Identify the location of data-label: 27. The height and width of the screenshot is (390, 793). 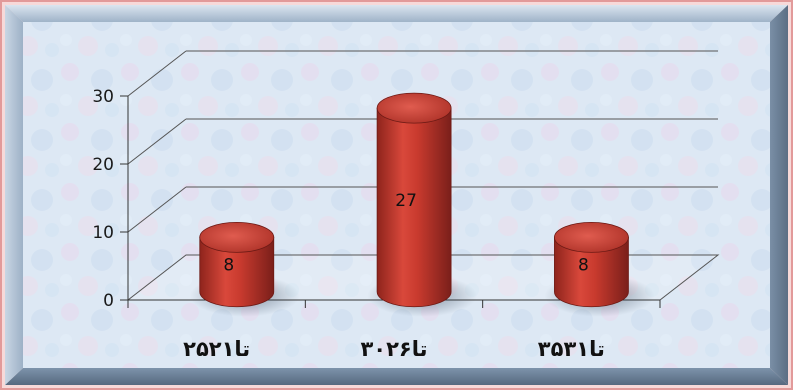
(406, 201).